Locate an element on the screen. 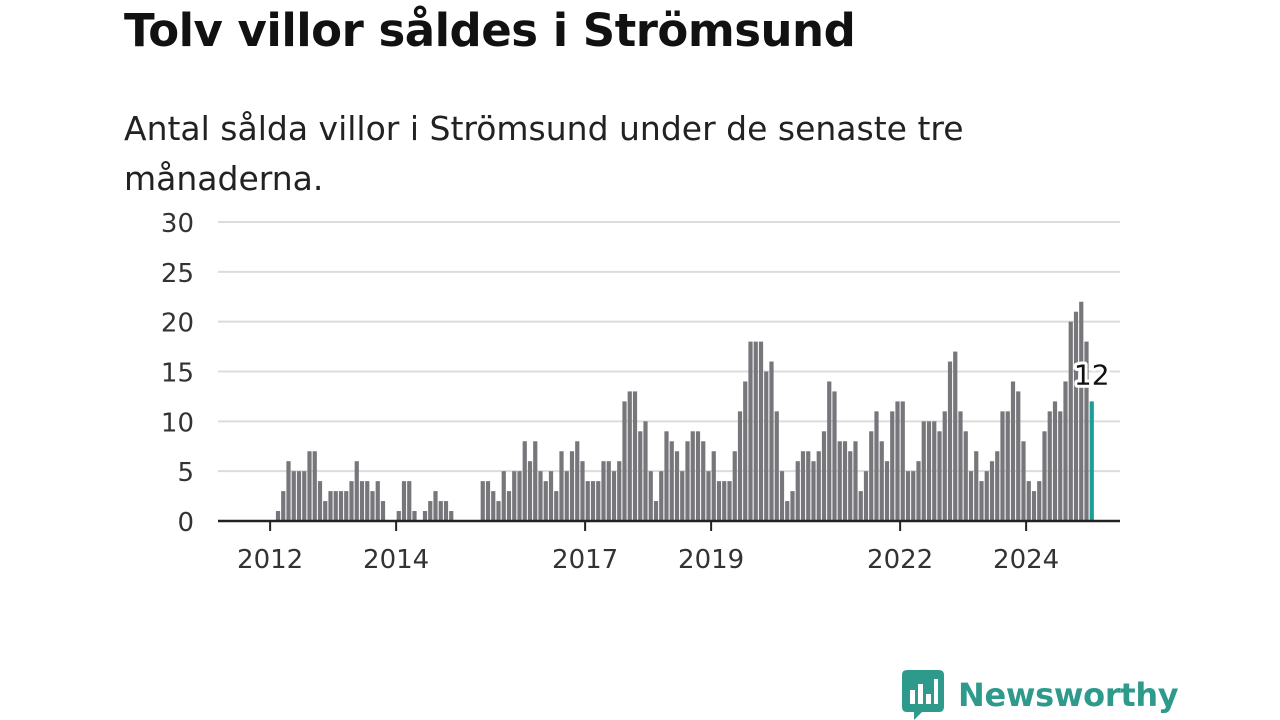 Image resolution: width=1280 pixels, height=720 pixels. x-tick-label: 2012 is located at coordinates (270, 560).